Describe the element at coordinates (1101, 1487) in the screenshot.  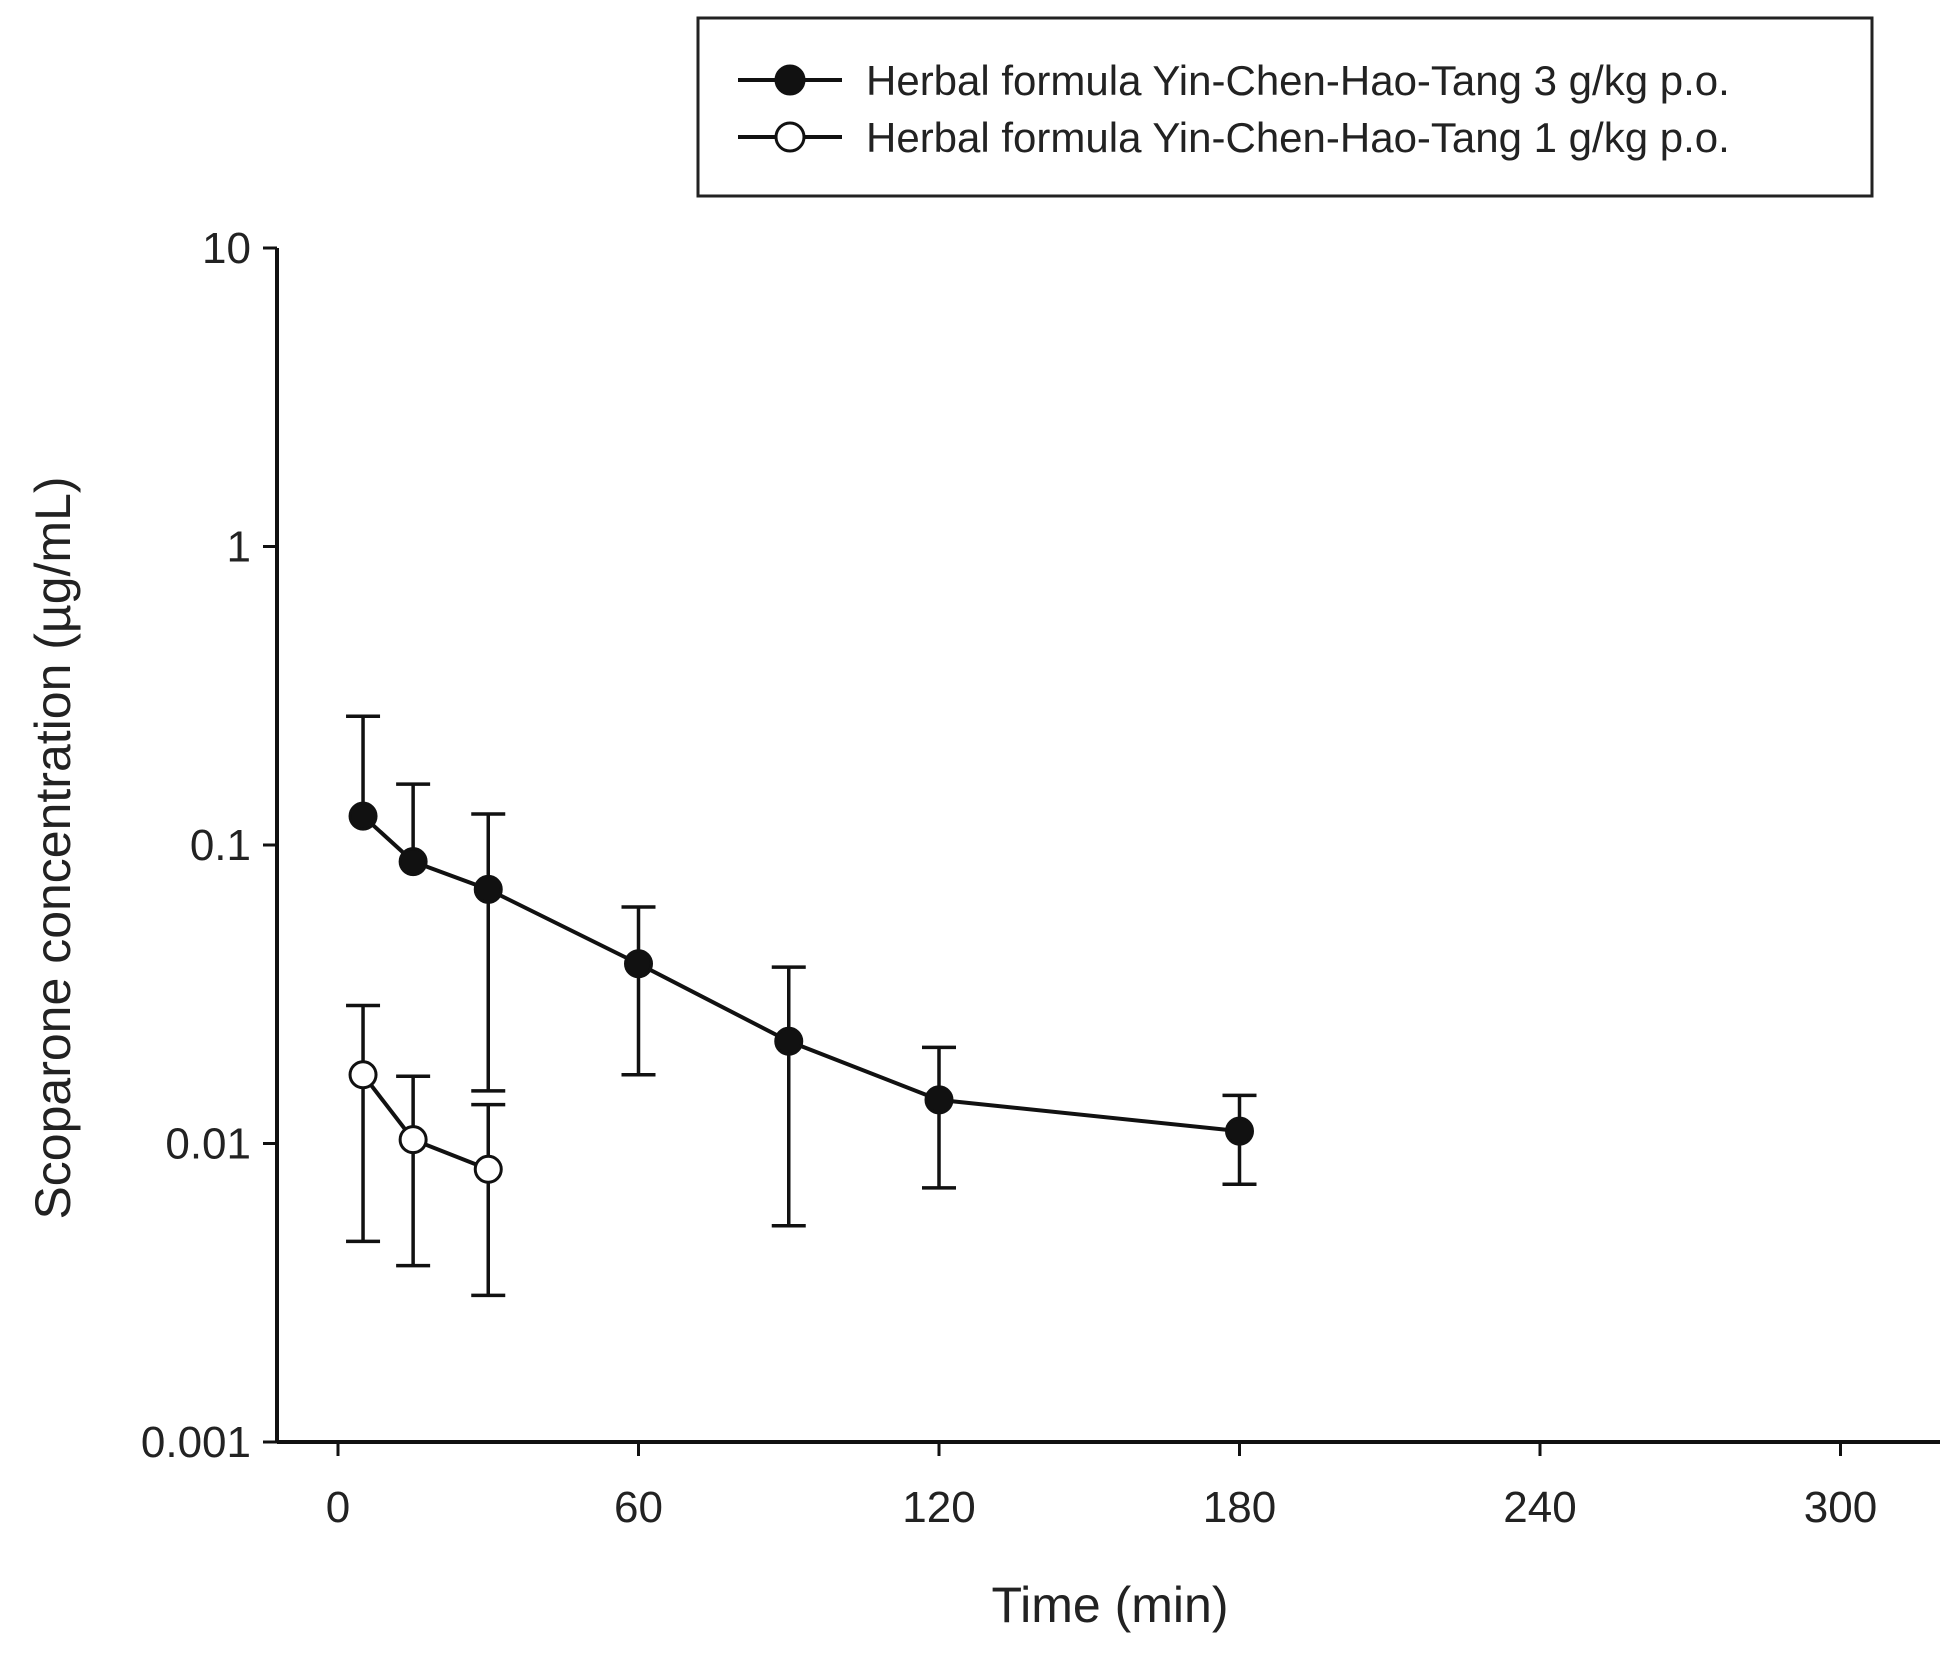
I see `x-ticks: 0 60 120 180 240 300` at that location.